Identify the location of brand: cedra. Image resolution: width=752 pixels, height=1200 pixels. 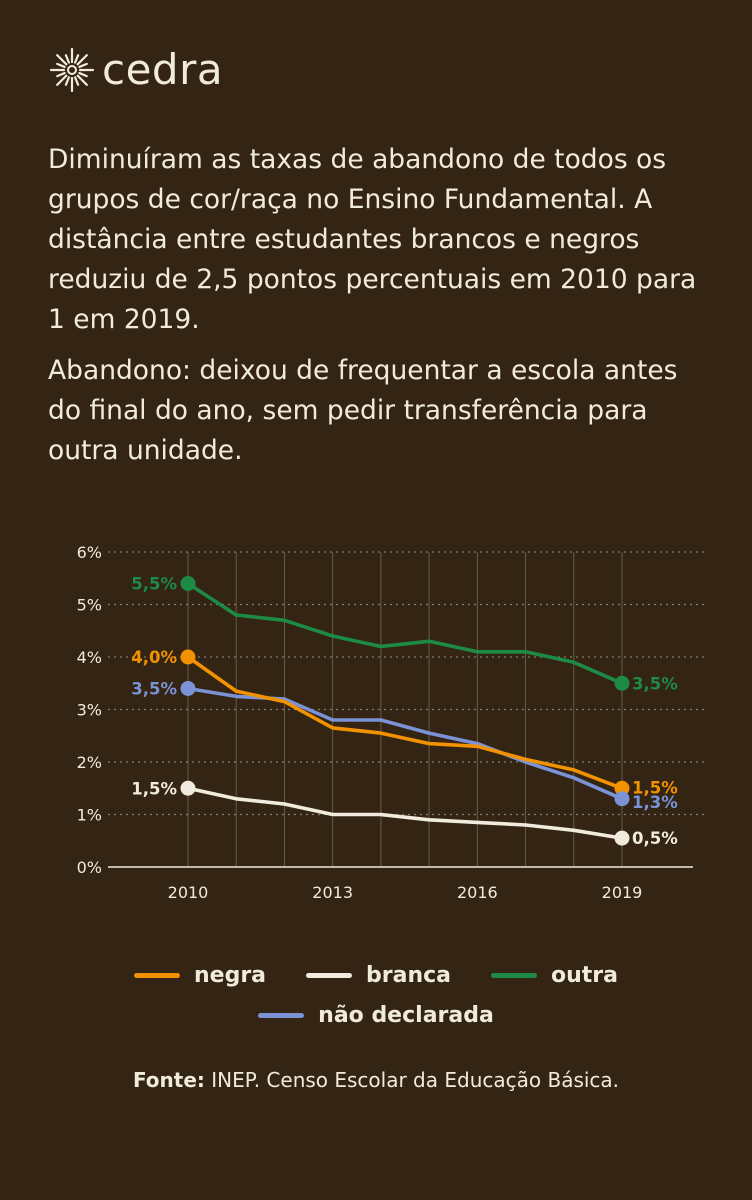
(135, 70).